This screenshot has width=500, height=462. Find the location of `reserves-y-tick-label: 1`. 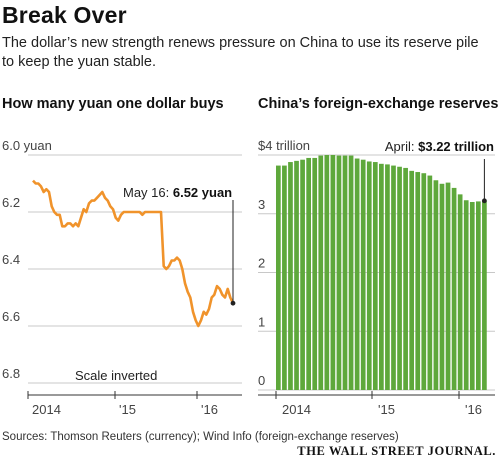

reserves-y-tick-label: 1 is located at coordinates (261, 321).